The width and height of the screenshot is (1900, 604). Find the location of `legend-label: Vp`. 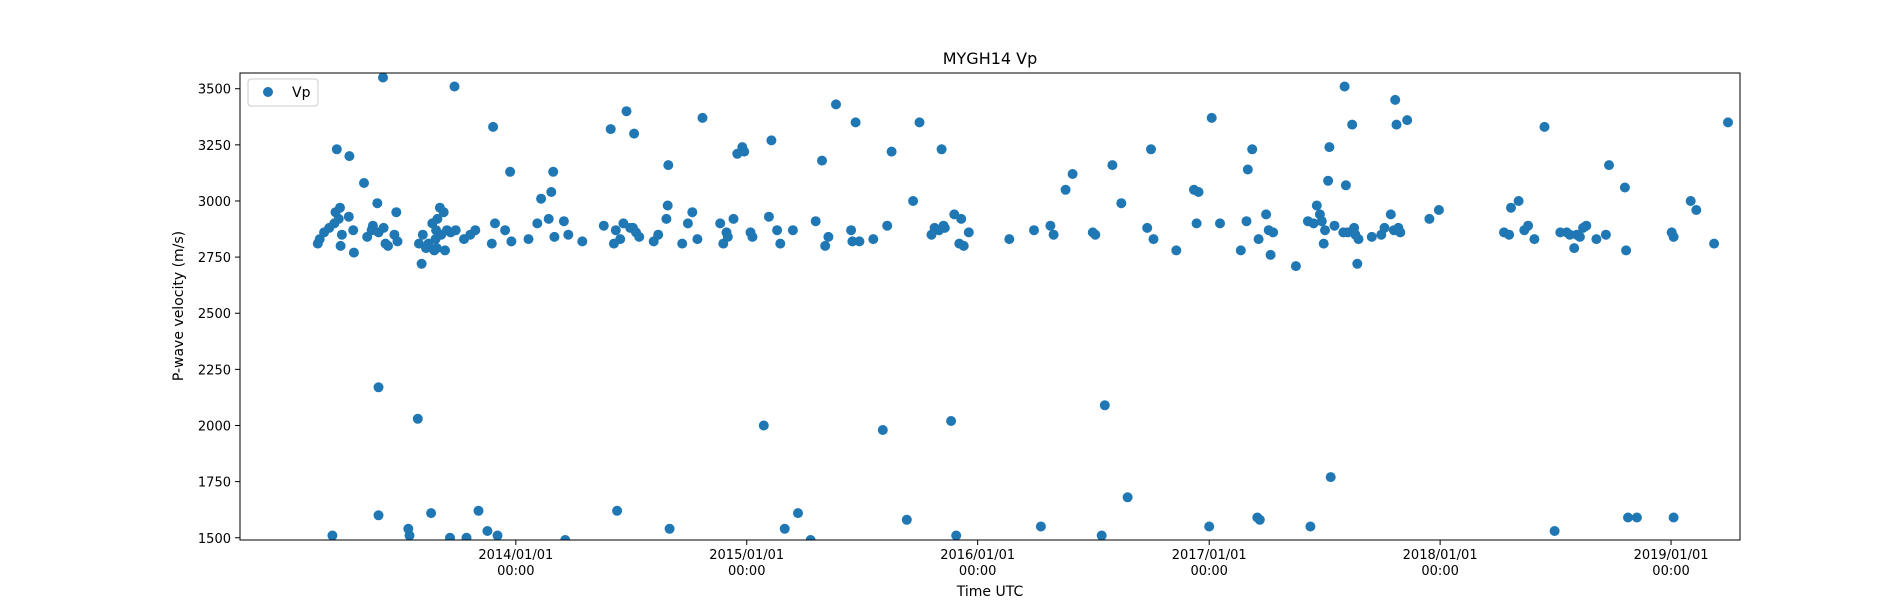

legend-label: Vp is located at coordinates (301, 93).